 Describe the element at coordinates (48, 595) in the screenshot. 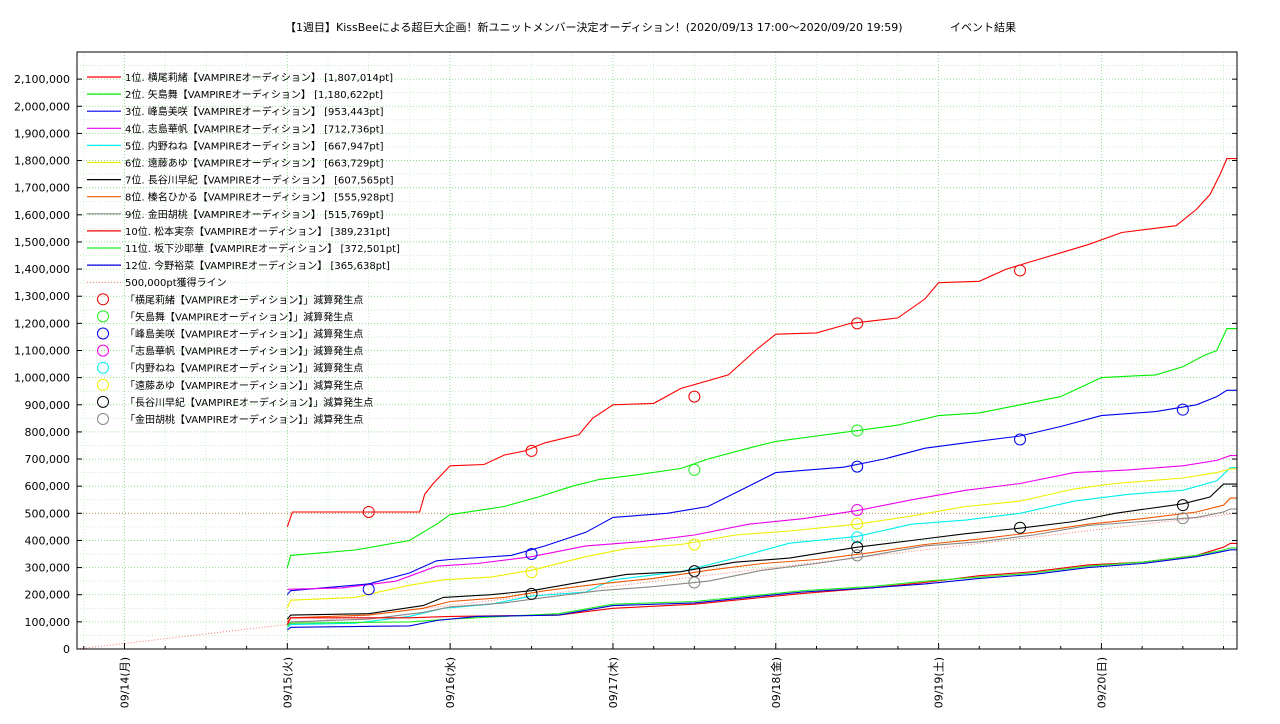

I see `y-tick-label: 200,000` at that location.